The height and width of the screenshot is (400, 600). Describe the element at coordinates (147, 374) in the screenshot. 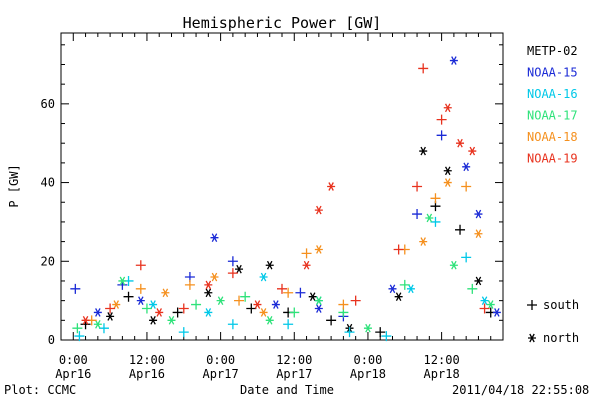

I see `x-tick-date: Apr16` at that location.